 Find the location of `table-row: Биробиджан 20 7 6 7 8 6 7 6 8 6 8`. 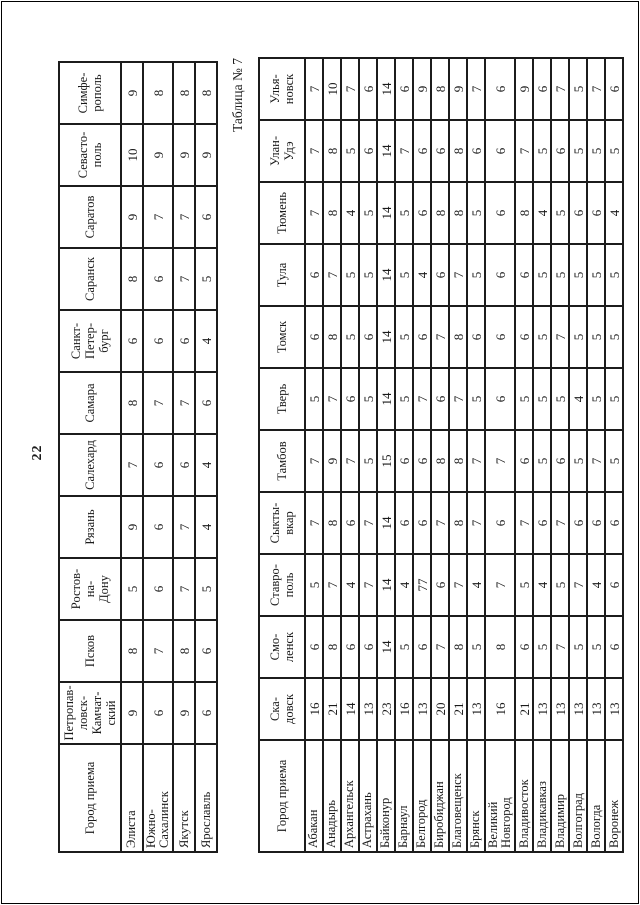

table-row: Биробиджан 20 7 6 7 8 6 7 6 8 6 8 is located at coordinates (440, 455).